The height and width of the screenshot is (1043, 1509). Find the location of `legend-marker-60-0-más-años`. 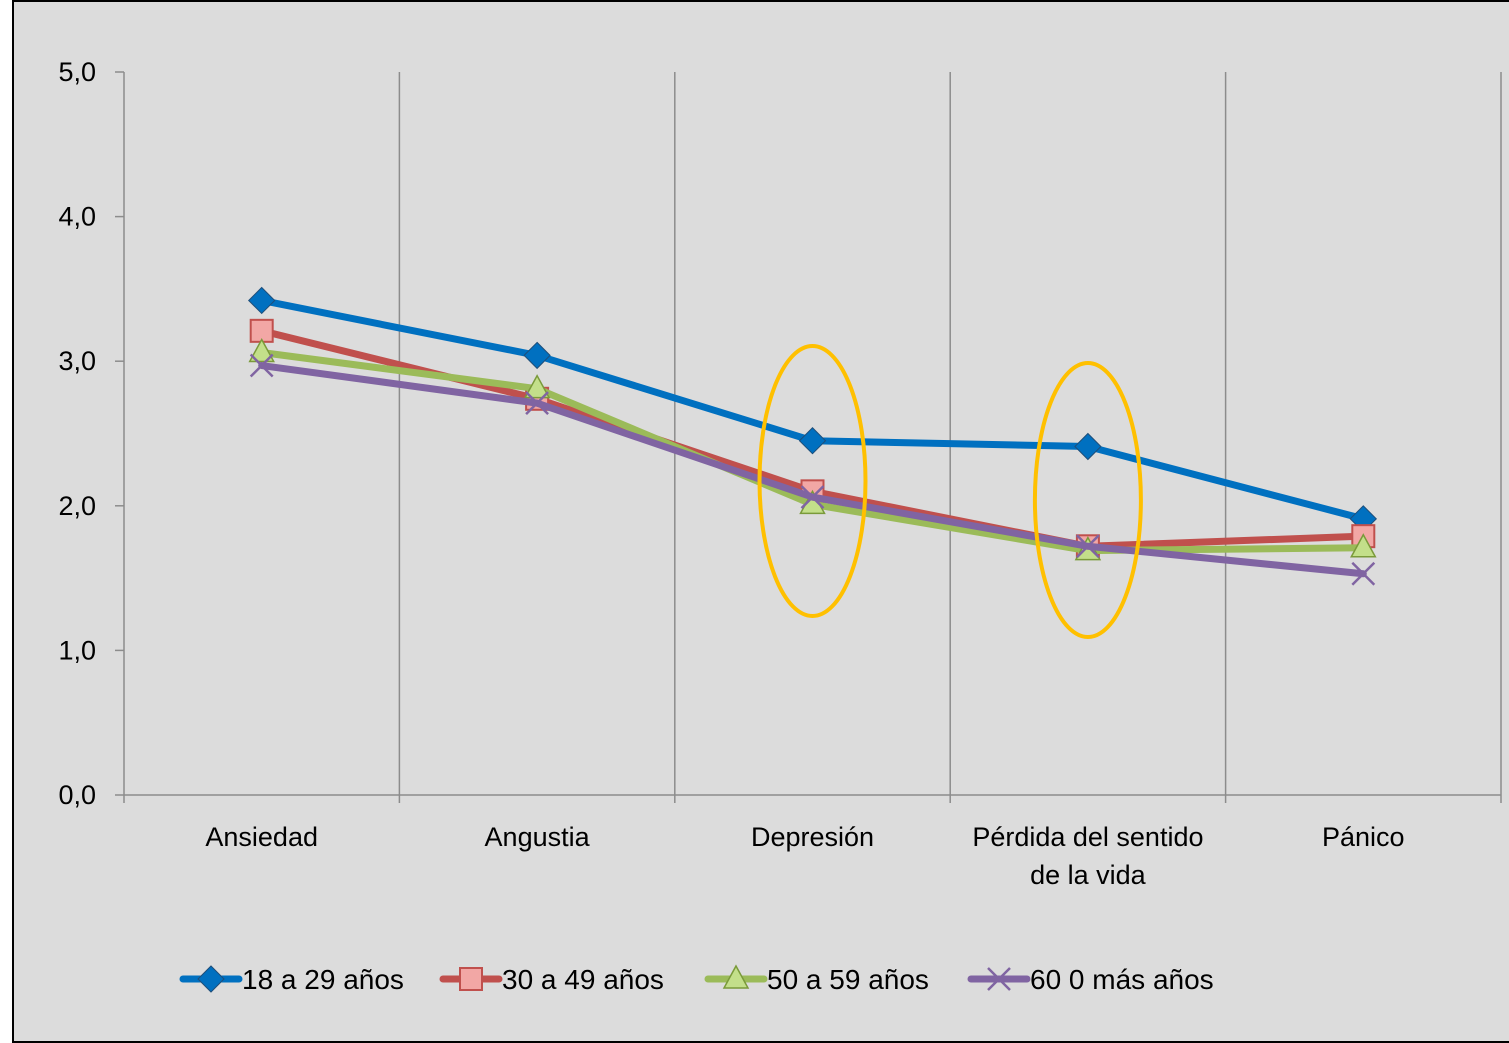

legend-marker-60-0-más-años is located at coordinates (999, 979).